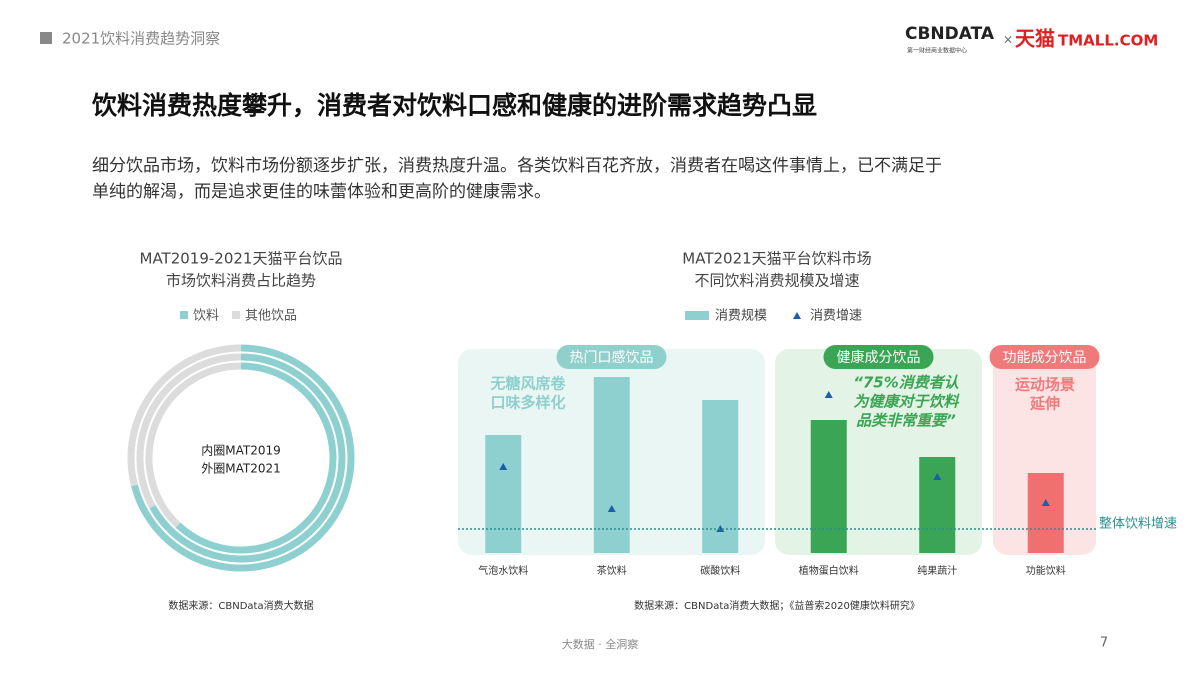 Image resolution: width=1200 pixels, height=679 pixels. I want to click on logo-tmall-en: TMALL.COM, so click(1108, 41).